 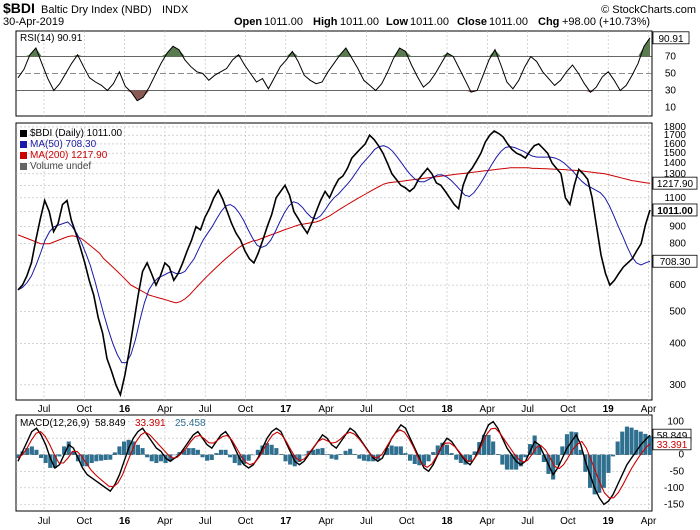 I want to click on x-tick-label-macd: Apr, so click(x=165, y=521).